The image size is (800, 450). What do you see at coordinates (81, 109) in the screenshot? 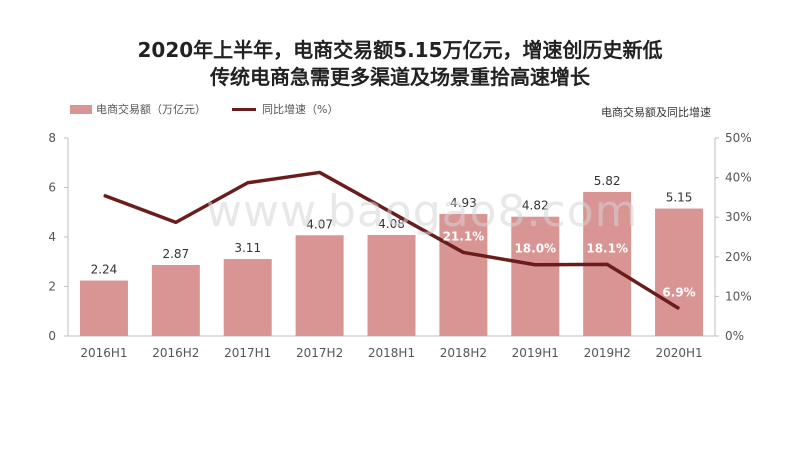
I see `legend-bar-swatch` at bounding box center [81, 109].